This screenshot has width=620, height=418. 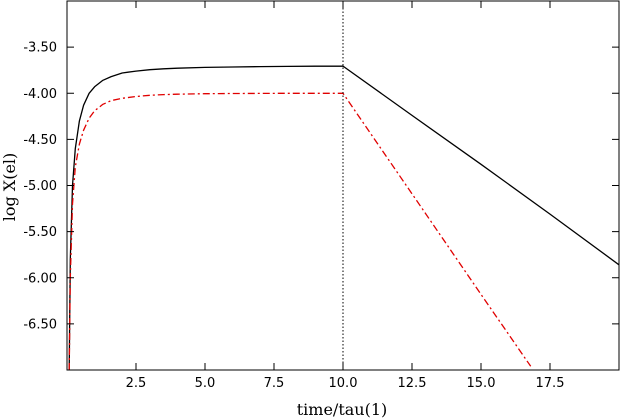 What do you see at coordinates (481, 383) in the screenshot?
I see `x-tick-label: 15.0` at bounding box center [481, 383].